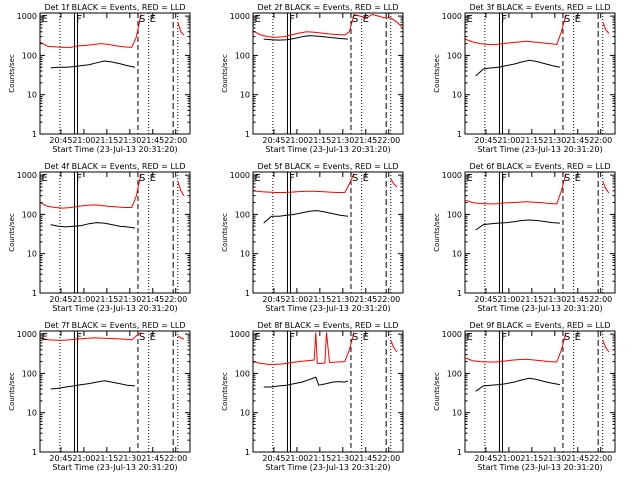 This screenshot has width=640, height=480. I want to click on x-tick-label: 21:30, so click(342, 299).